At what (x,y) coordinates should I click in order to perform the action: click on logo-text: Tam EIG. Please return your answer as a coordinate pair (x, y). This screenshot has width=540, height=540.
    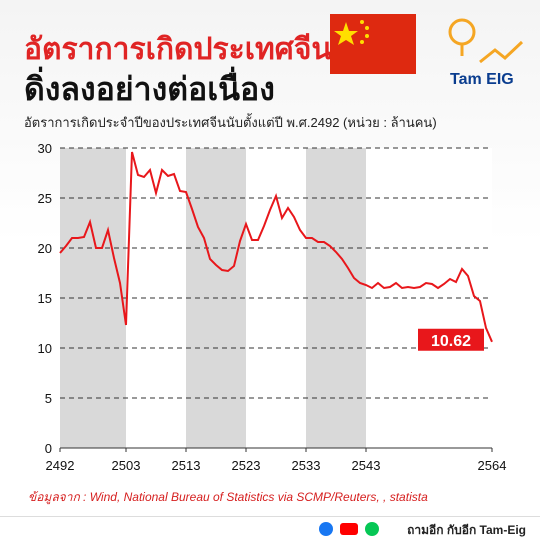
    Looking at the image, I should click on (482, 79).